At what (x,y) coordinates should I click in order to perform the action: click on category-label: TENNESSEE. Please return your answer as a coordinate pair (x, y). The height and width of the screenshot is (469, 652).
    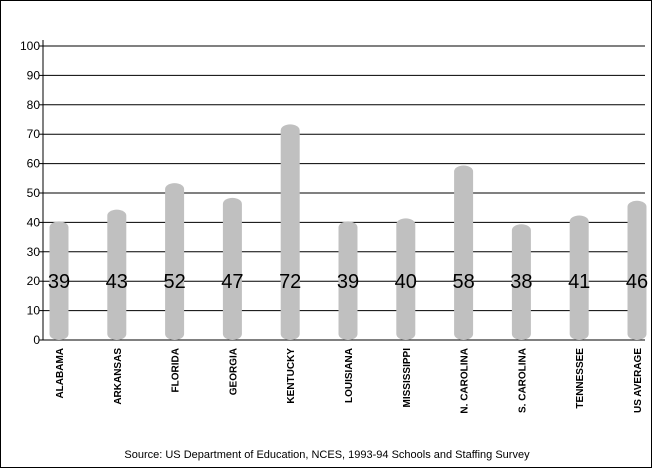
    Looking at the image, I should click on (580, 378).